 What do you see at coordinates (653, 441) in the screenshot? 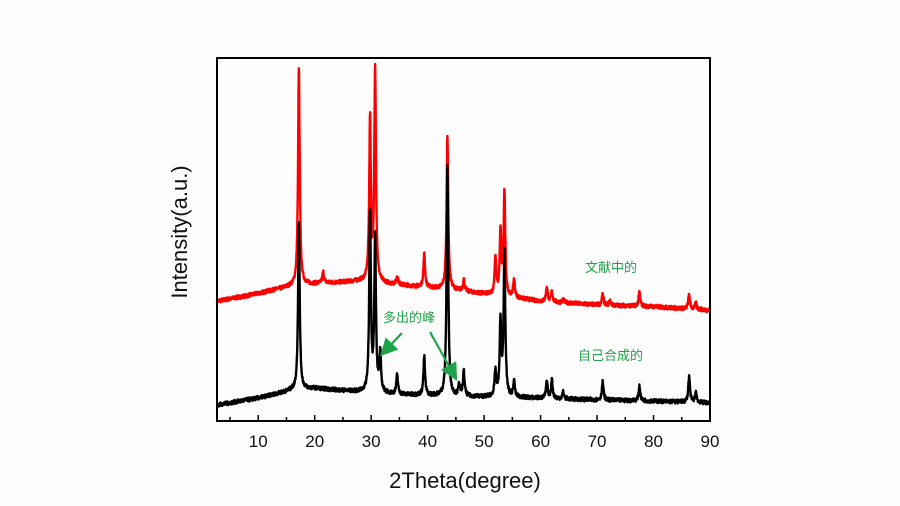
I see `x-tick-label-80: 80` at bounding box center [653, 441].